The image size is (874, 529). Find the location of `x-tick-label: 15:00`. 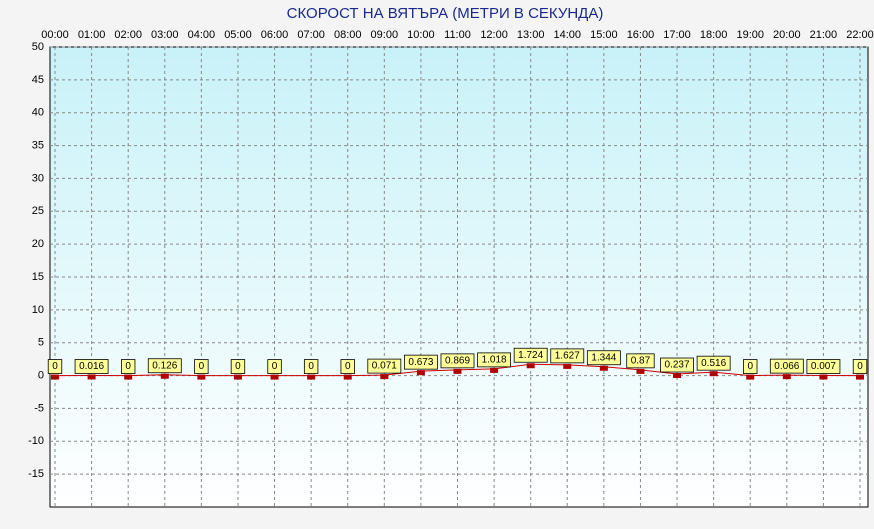

x-tick-label: 15:00 is located at coordinates (604, 35).